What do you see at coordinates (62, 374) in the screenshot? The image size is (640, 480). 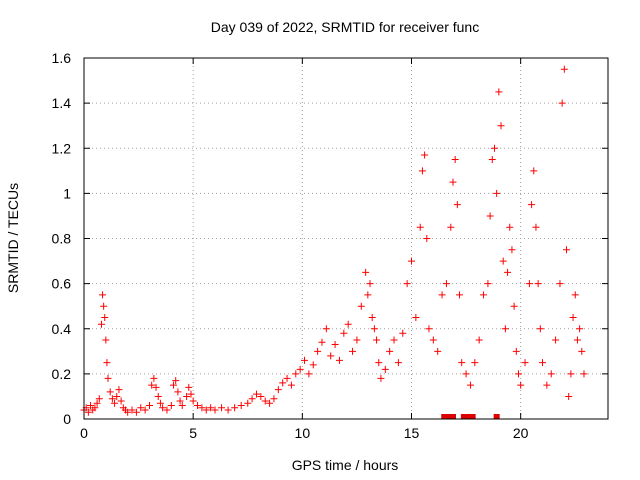 I see `y-tick-label: 0.2` at bounding box center [62, 374].